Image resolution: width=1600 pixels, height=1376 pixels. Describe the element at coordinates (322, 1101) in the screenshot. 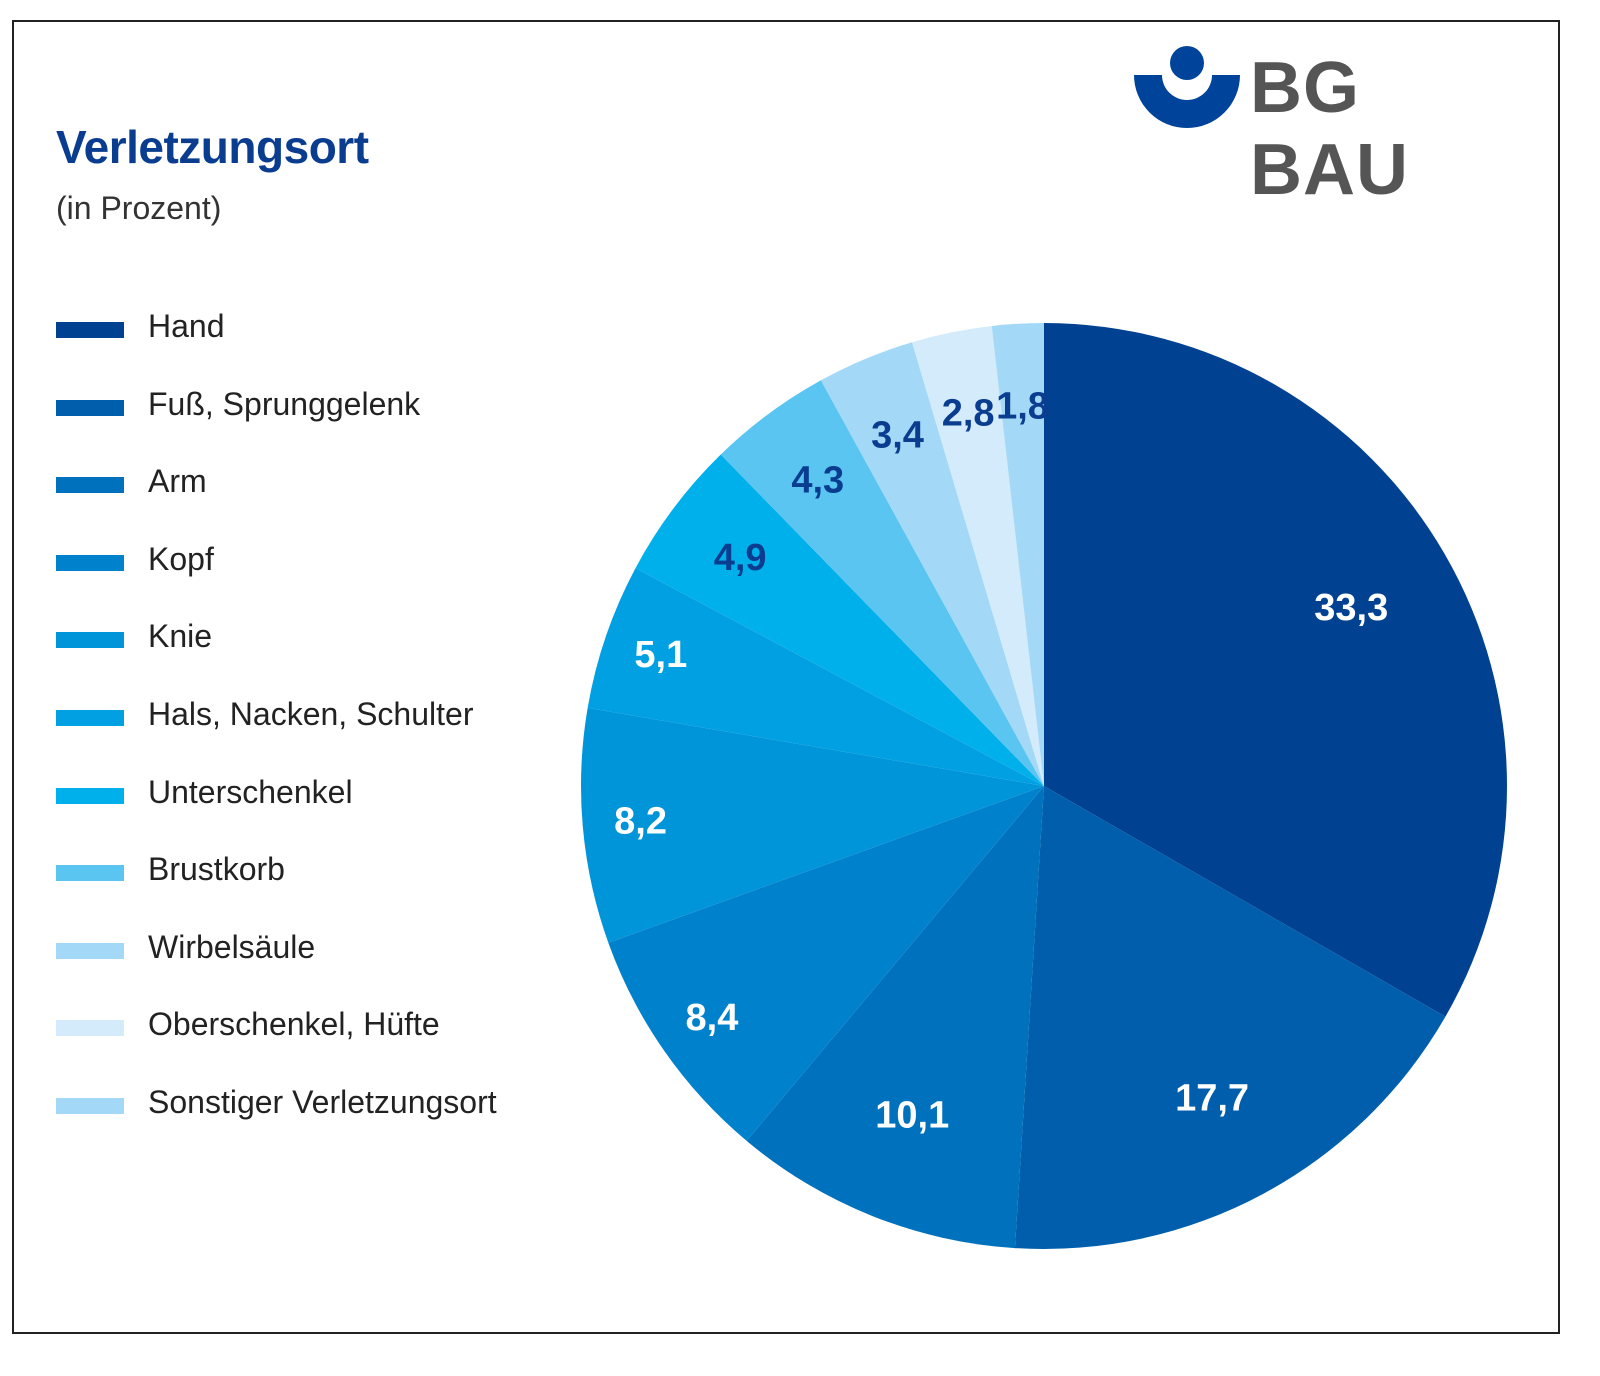

I see `legend-label: Sonstiger Verletzungsort` at that location.